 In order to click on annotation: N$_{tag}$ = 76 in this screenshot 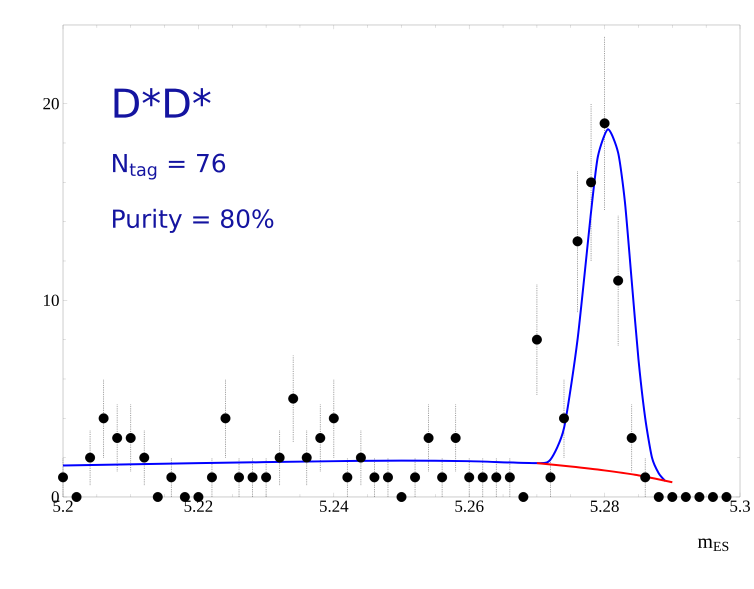, I will do `click(169, 167)`.